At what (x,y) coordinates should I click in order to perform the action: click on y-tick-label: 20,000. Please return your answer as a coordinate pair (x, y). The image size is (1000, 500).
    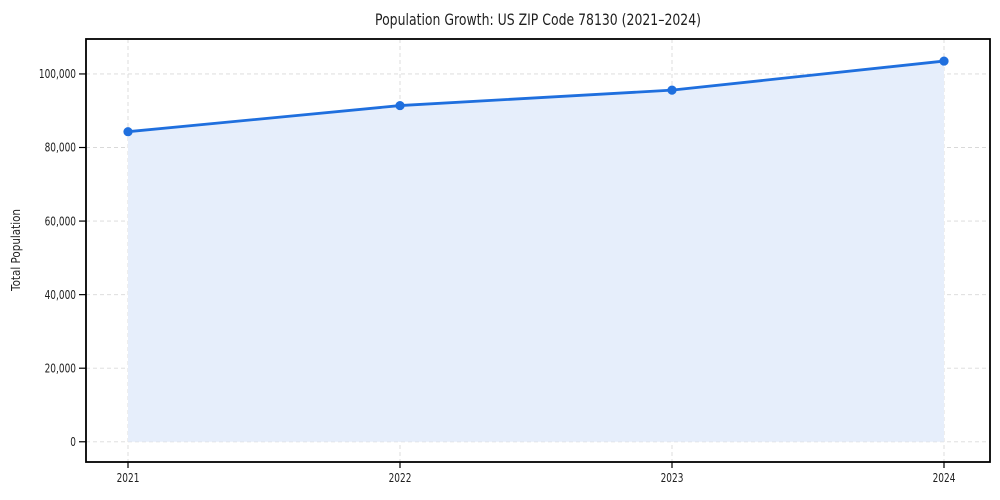
    Looking at the image, I should click on (60, 368).